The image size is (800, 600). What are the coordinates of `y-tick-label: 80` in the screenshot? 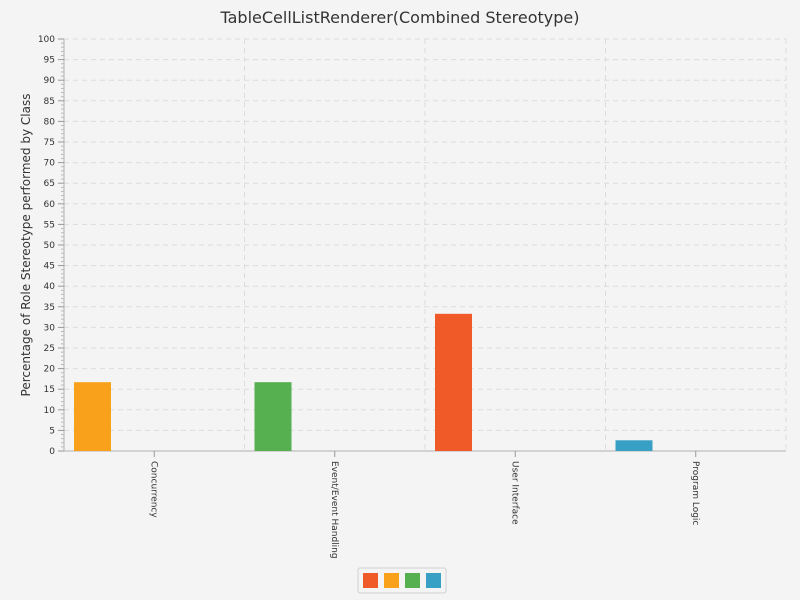 It's located at (50, 122).